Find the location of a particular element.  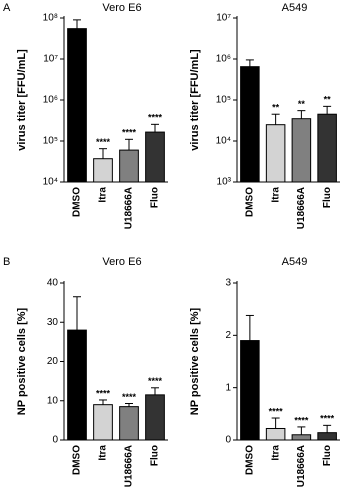

panel-label: A is located at coordinates (7, 8).